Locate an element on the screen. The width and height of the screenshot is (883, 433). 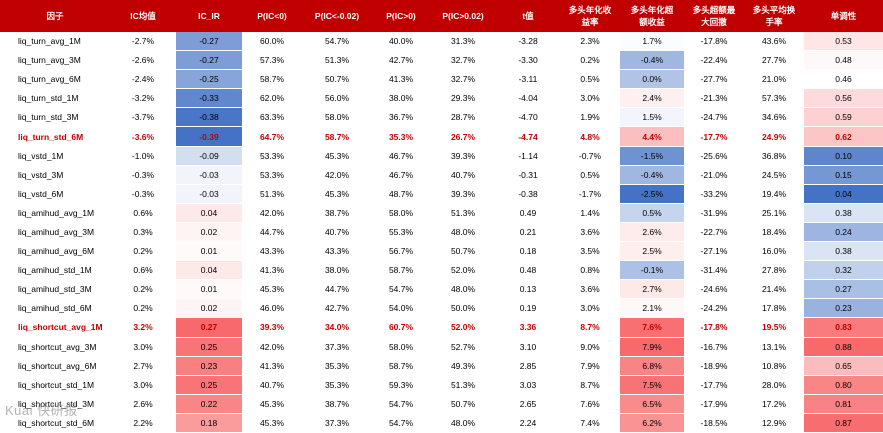
cell-p-ic-gt002: 32.7% is located at coordinates (463, 79).